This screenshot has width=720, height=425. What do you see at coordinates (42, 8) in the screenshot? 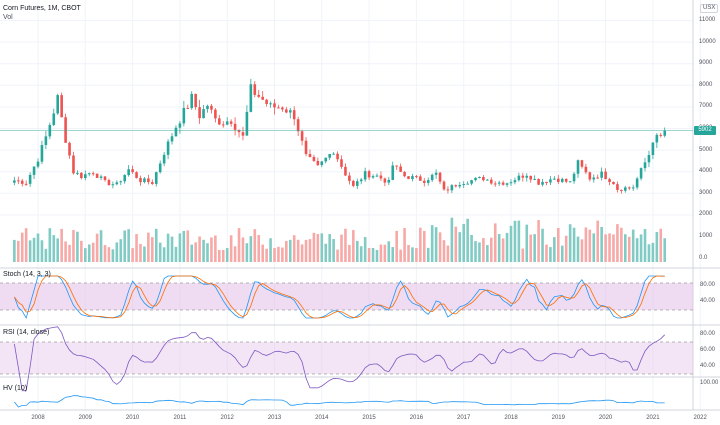
I see `symbol-title: Corn Futures, 1M, CBOT` at bounding box center [42, 8].